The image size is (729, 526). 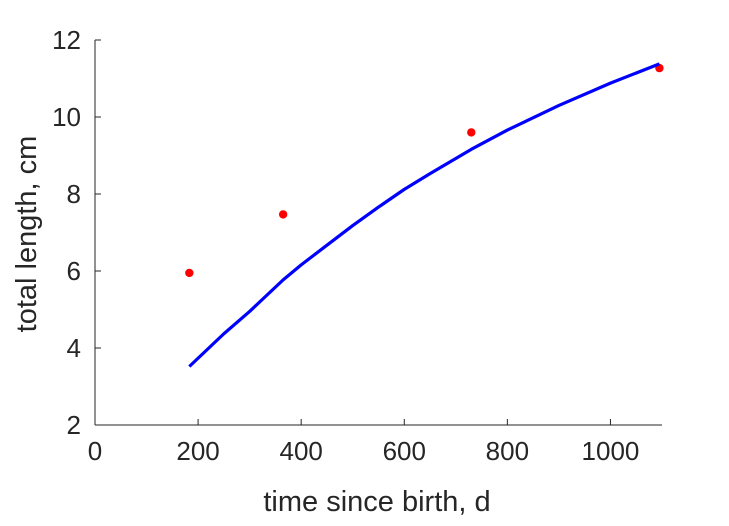 I want to click on y-tick-label: 10, so click(x=66, y=117).